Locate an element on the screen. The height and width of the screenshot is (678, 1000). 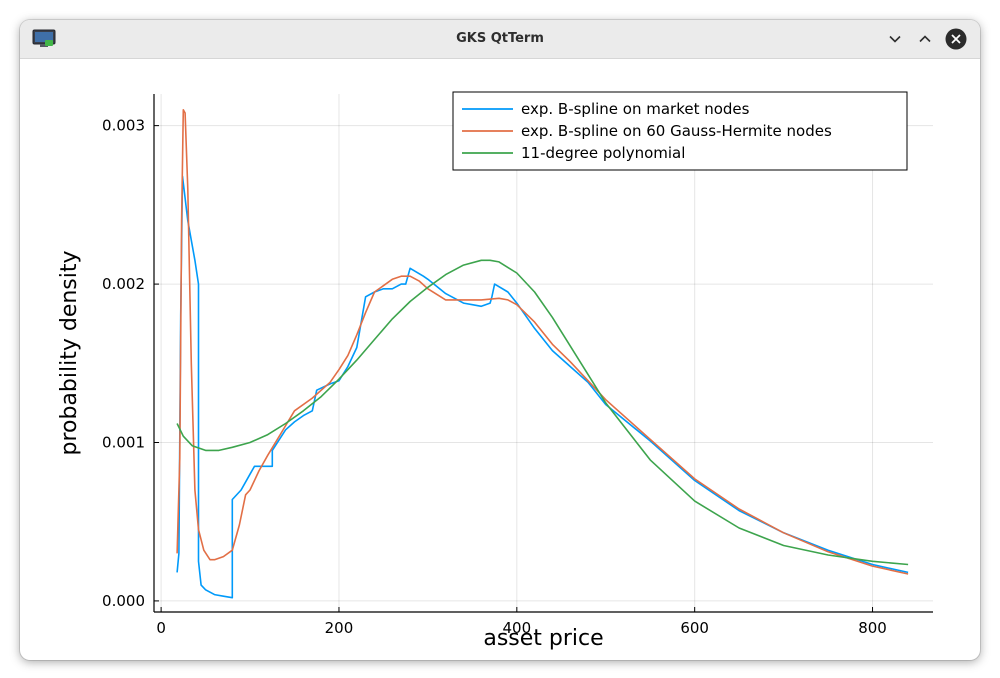
minimize-button is located at coordinates (895, 39).